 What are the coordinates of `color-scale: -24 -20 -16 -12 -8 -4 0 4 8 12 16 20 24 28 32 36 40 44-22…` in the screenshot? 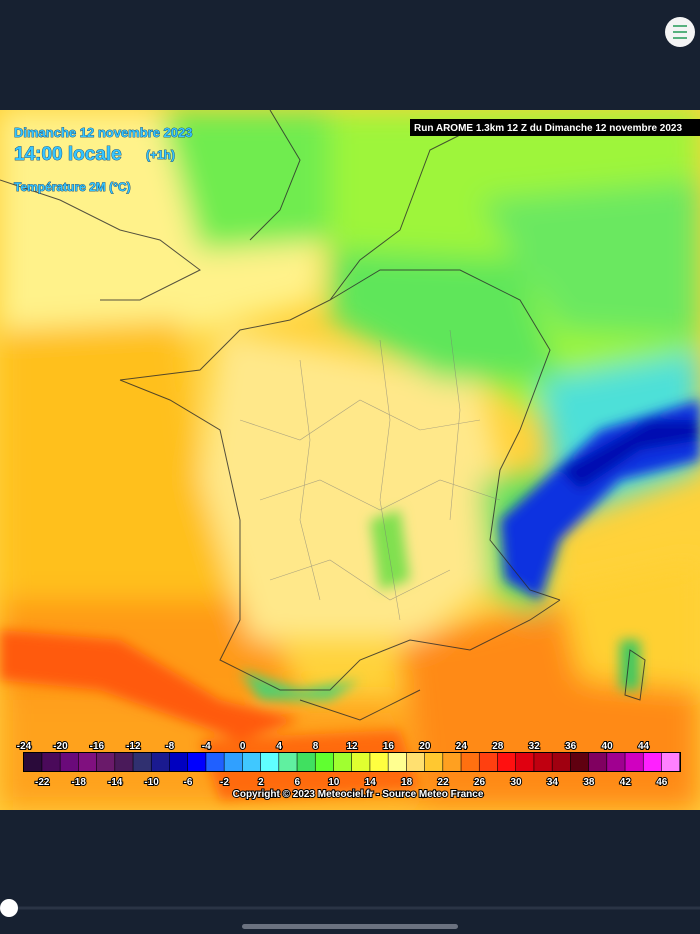 It's located at (348, 764).